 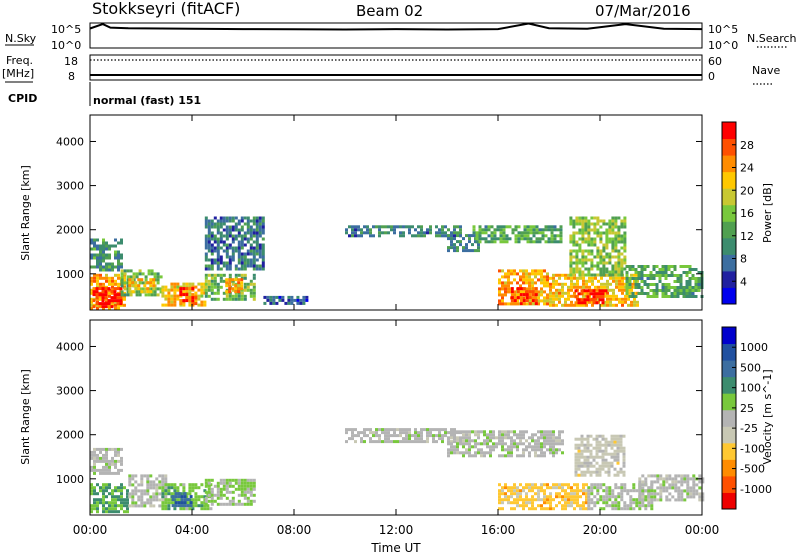 What do you see at coordinates (747, 145) in the screenshot?
I see `power-colorbar-tick-label: 28` at bounding box center [747, 145].